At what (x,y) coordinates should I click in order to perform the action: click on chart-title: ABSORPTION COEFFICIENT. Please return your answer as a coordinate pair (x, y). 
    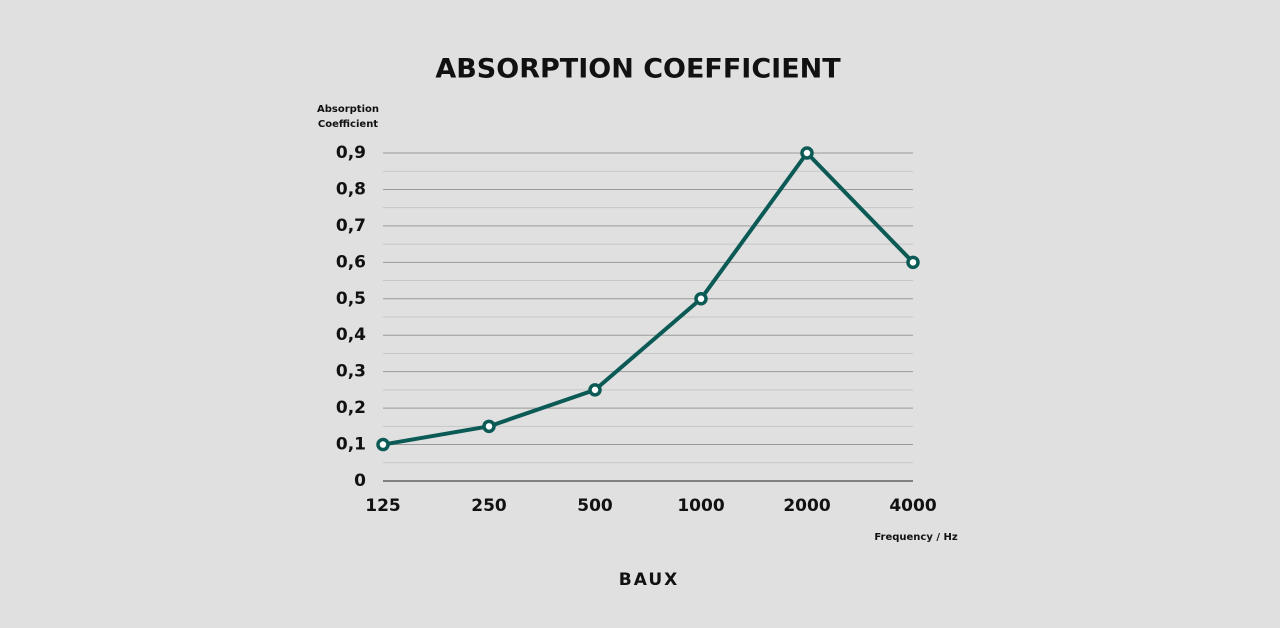
    Looking at the image, I should click on (638, 69).